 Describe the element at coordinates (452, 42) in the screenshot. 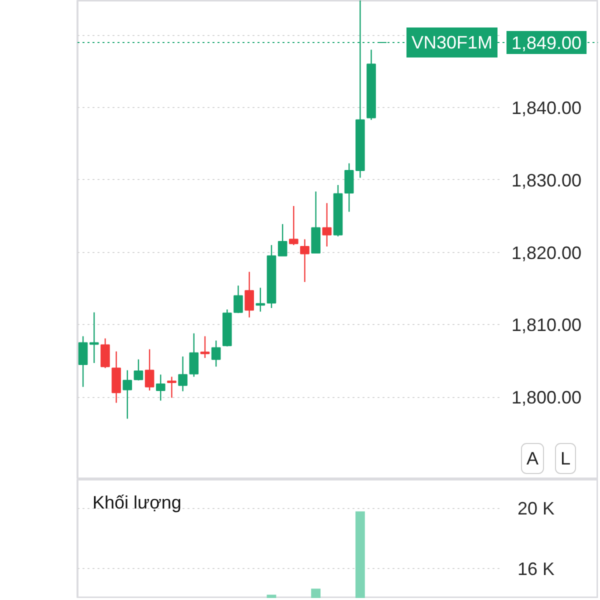

I see `ref-line-label: VN30F1M` at that location.